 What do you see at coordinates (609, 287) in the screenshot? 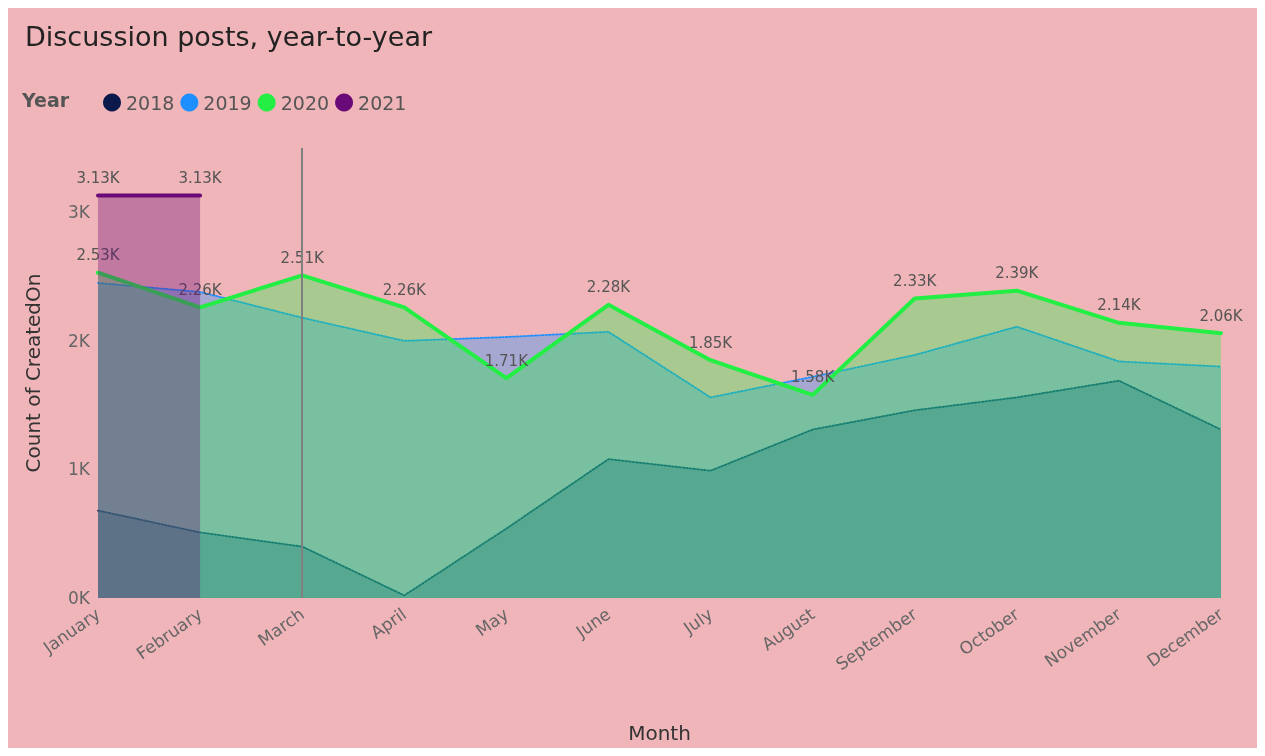
I see `data-label: 2.28K` at bounding box center [609, 287].